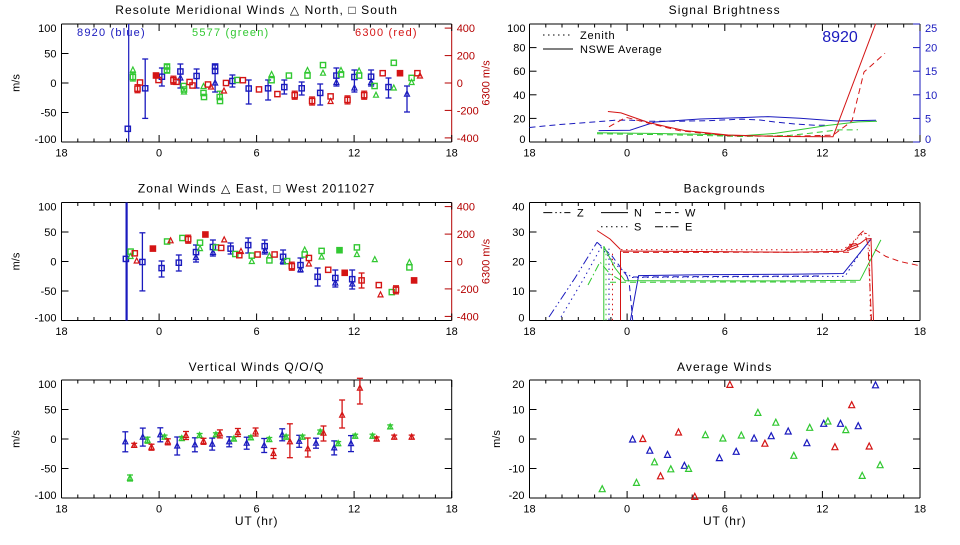 The height and width of the screenshot is (545, 960). Describe the element at coordinates (519, 49) in the screenshot. I see `svg-text: 80` at that location.